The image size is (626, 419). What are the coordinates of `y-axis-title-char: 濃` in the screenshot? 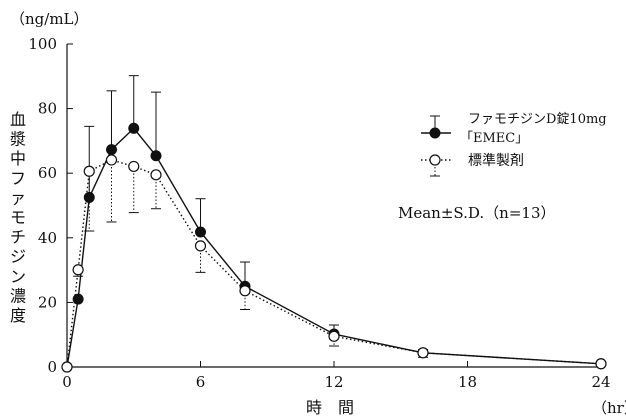 It's located at (18, 295).